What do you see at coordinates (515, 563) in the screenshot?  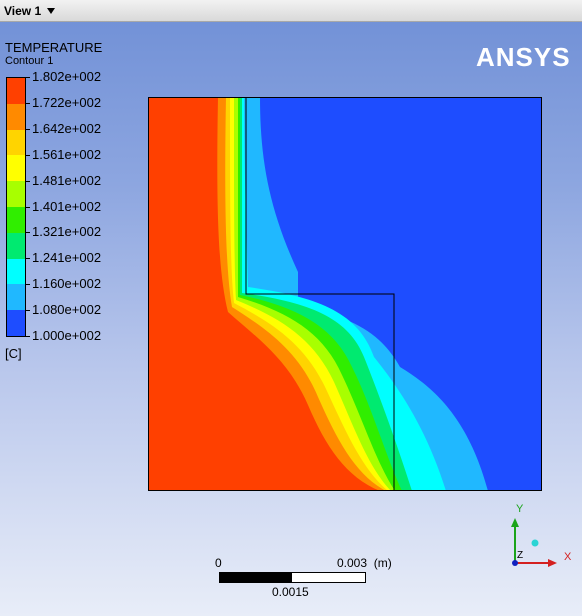 I see `z-axis-origin-icon` at bounding box center [515, 563].